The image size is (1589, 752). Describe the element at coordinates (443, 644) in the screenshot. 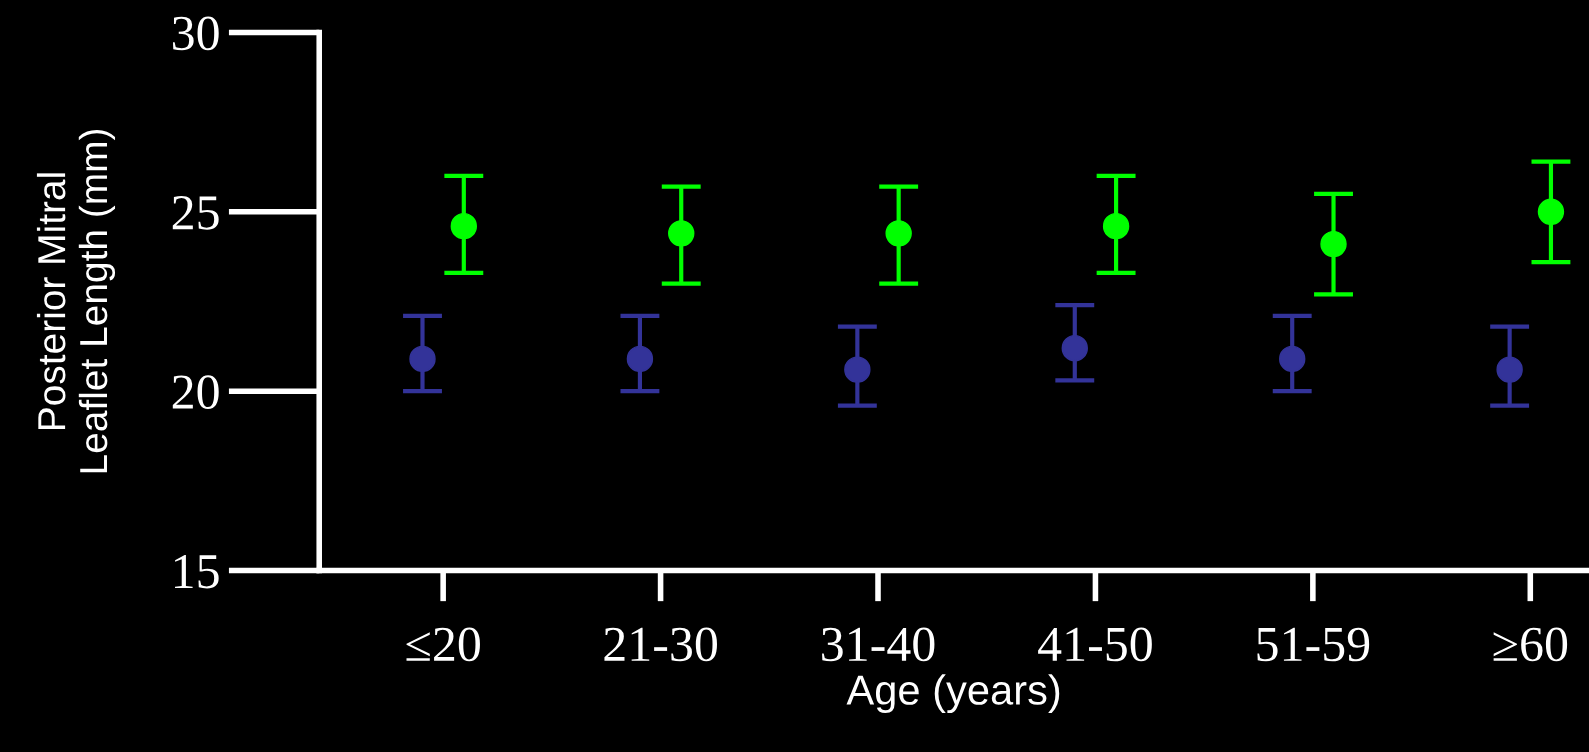

I see `x-tick-label: ≤20` at that location.